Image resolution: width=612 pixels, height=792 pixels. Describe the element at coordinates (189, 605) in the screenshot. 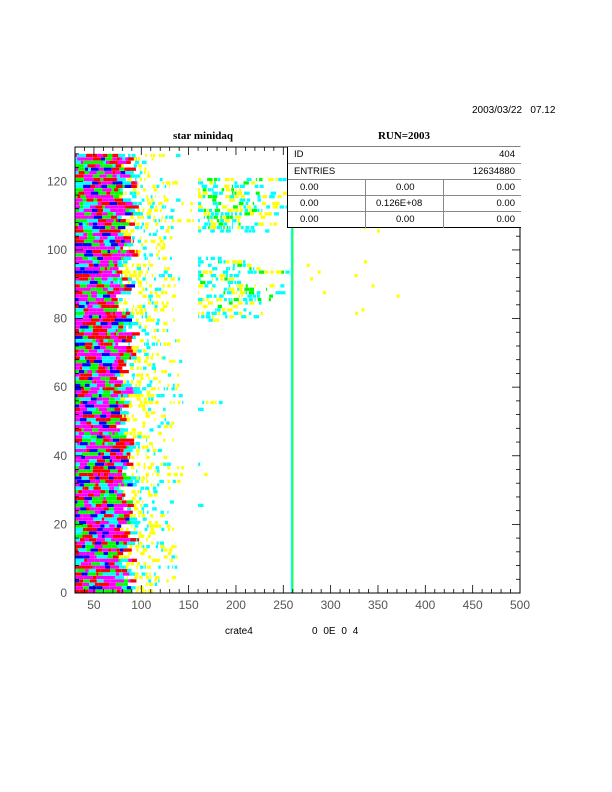

I see `x-tick-label: 150` at that location.